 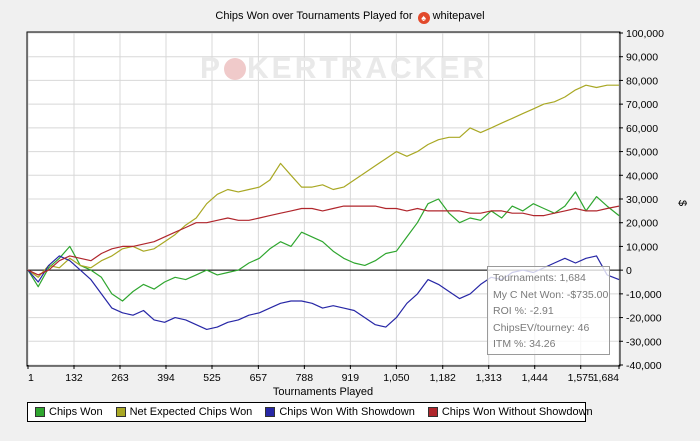 What do you see at coordinates (347, 412) in the screenshot?
I see `legend-label: Chips Won With Showdown` at bounding box center [347, 412].